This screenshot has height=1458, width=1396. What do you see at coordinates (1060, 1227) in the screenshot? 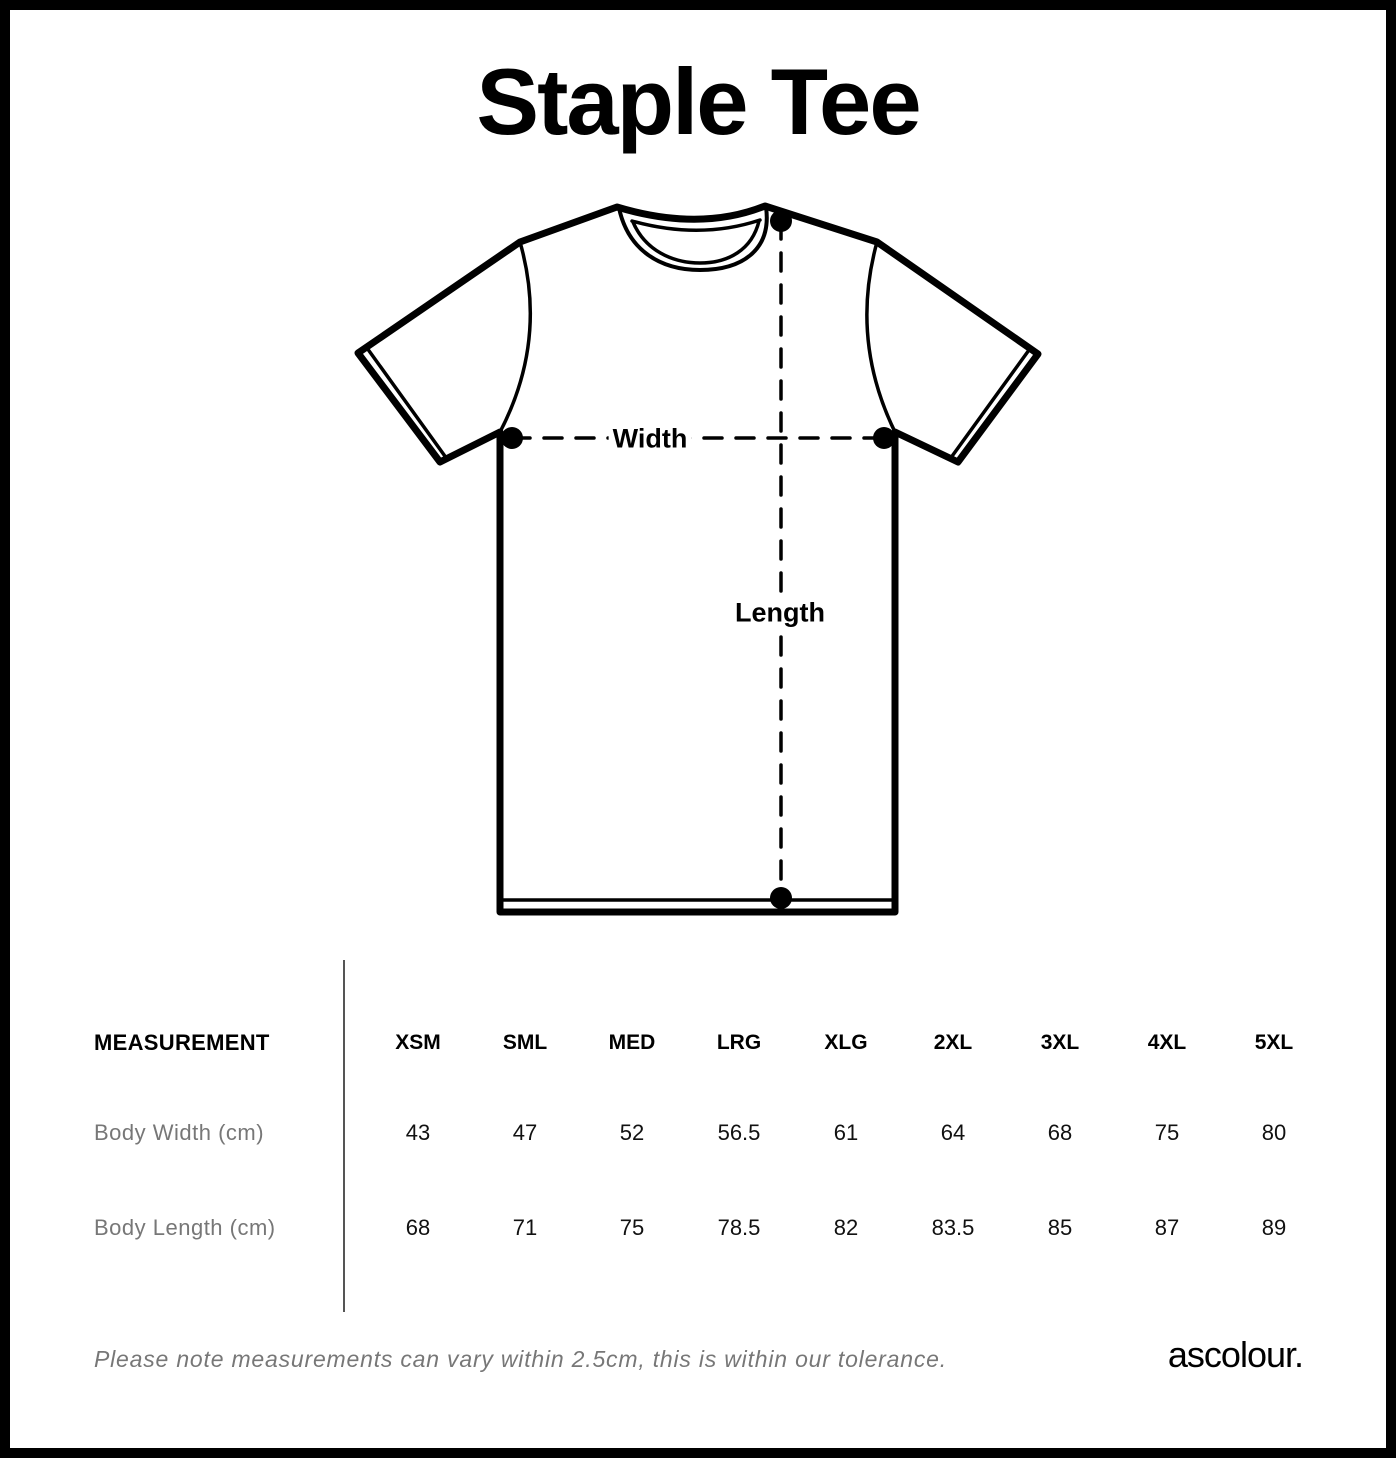
I see `measurement-value: 85` at bounding box center [1060, 1227].